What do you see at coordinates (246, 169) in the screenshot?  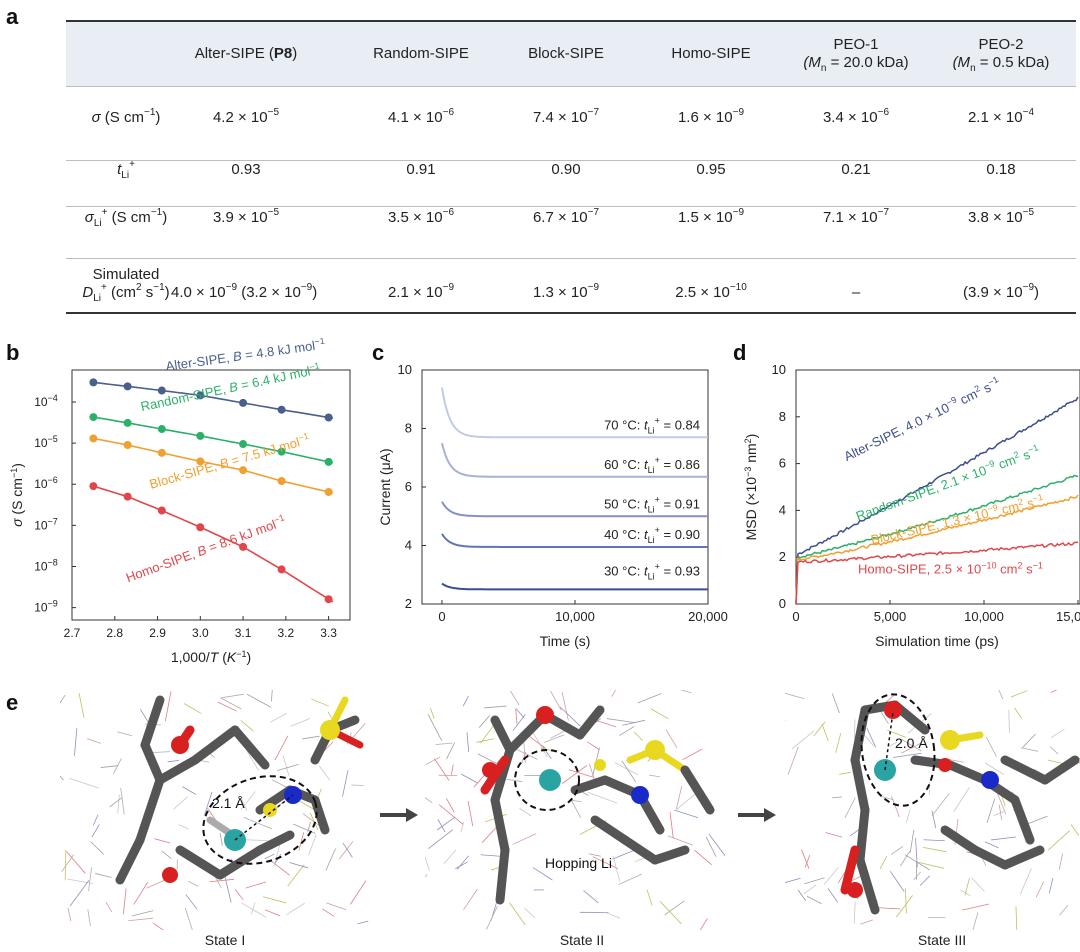 I see `cell-t-alter: 0.93` at bounding box center [246, 169].